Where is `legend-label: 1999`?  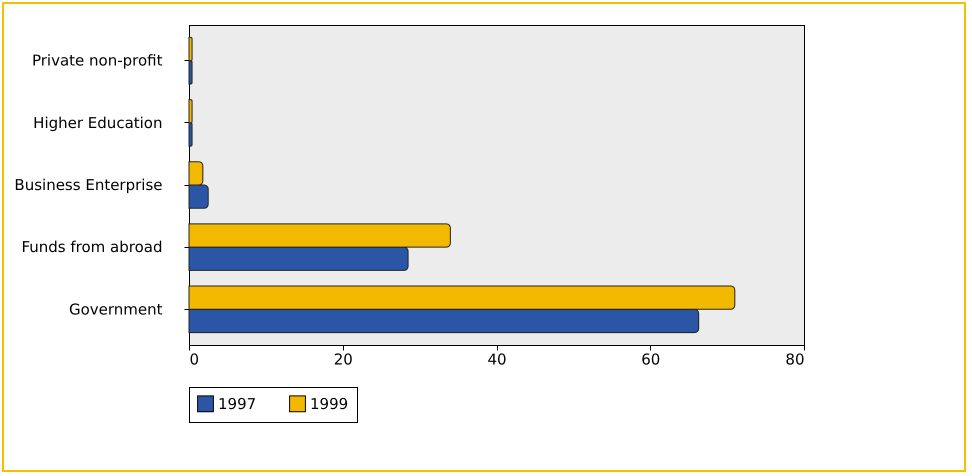
legend-label: 1999 is located at coordinates (329, 403).